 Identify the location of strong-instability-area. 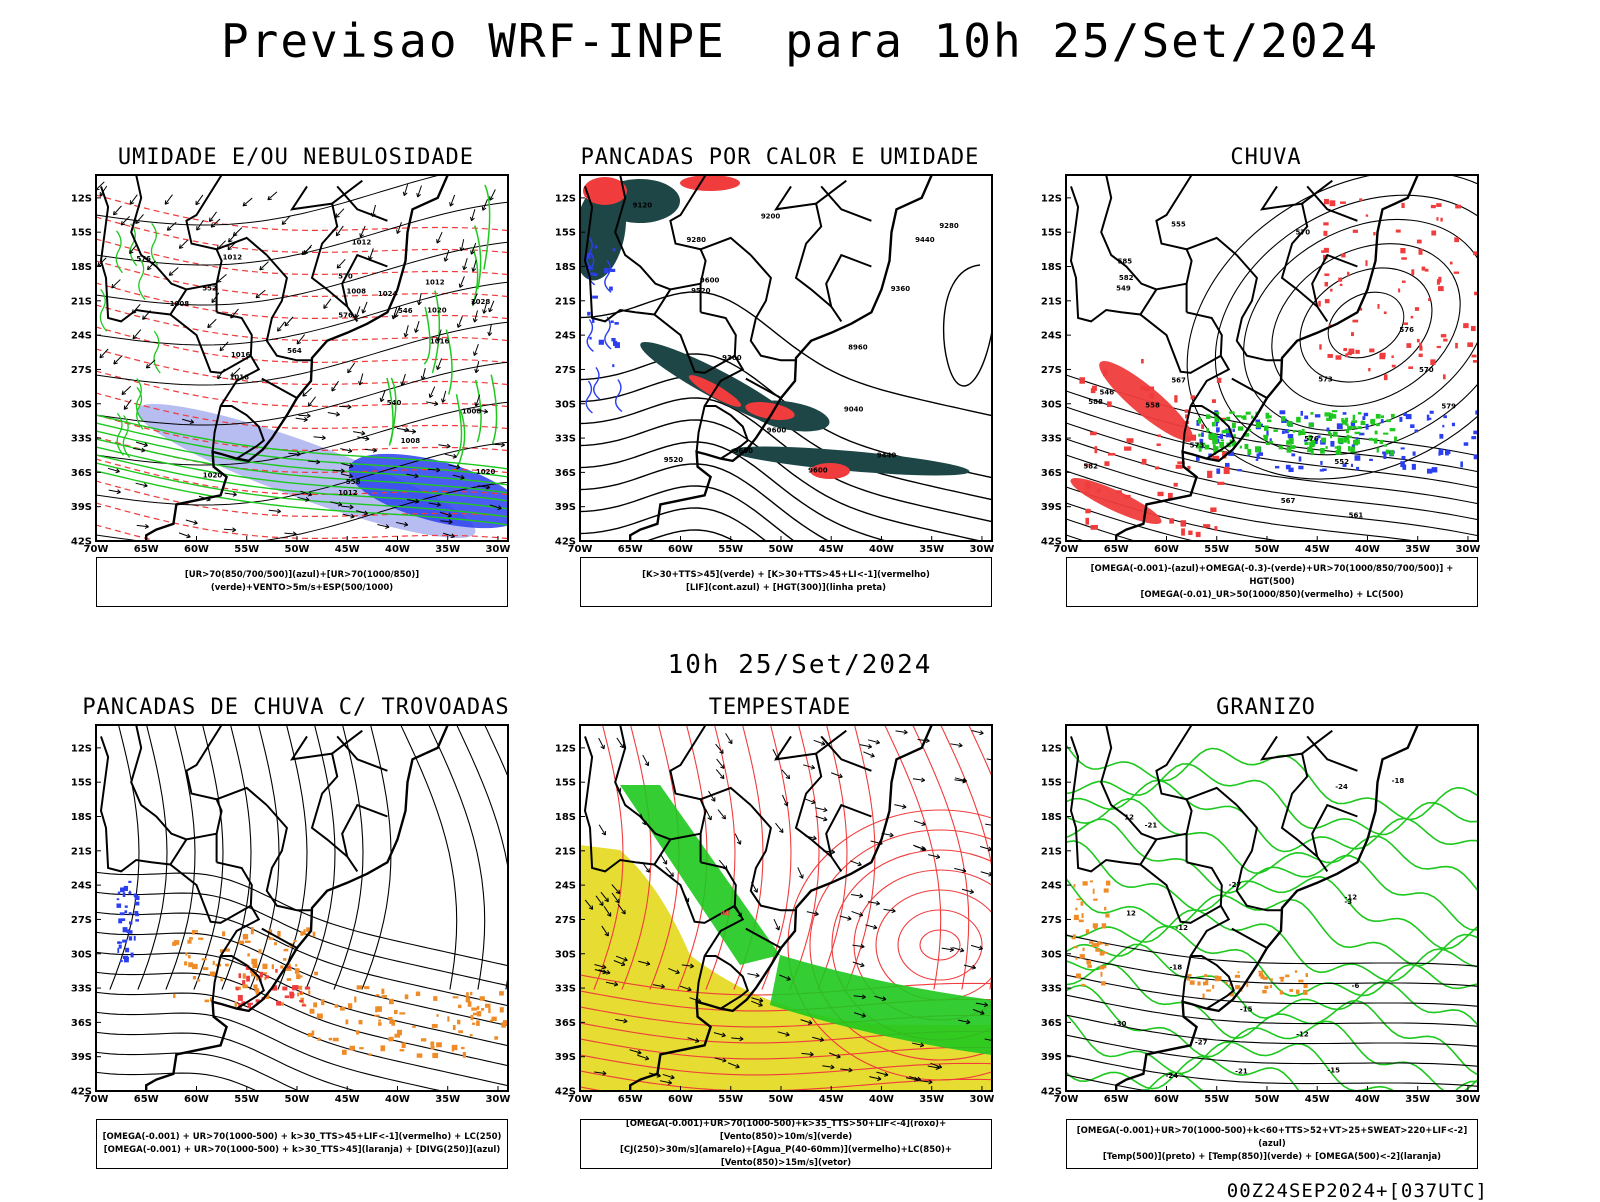
(830, 471).